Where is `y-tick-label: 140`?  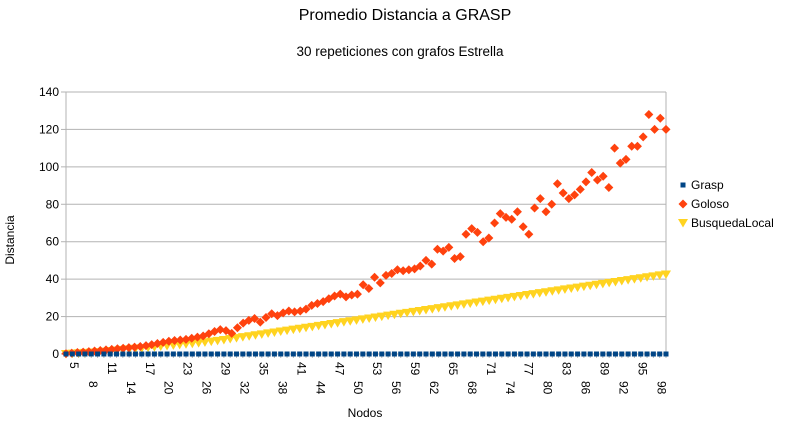
y-tick-label: 140 is located at coordinates (49, 92).